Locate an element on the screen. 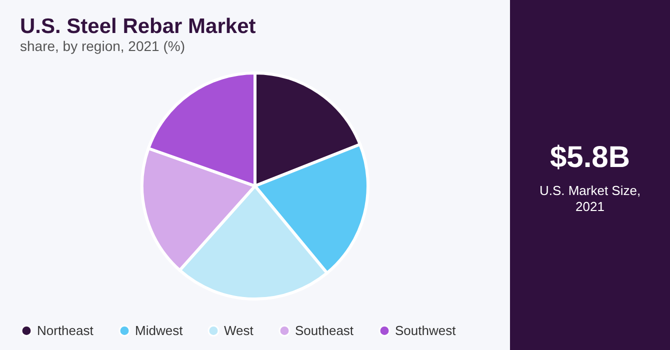 The image size is (670, 350). legend-label: West is located at coordinates (239, 330).